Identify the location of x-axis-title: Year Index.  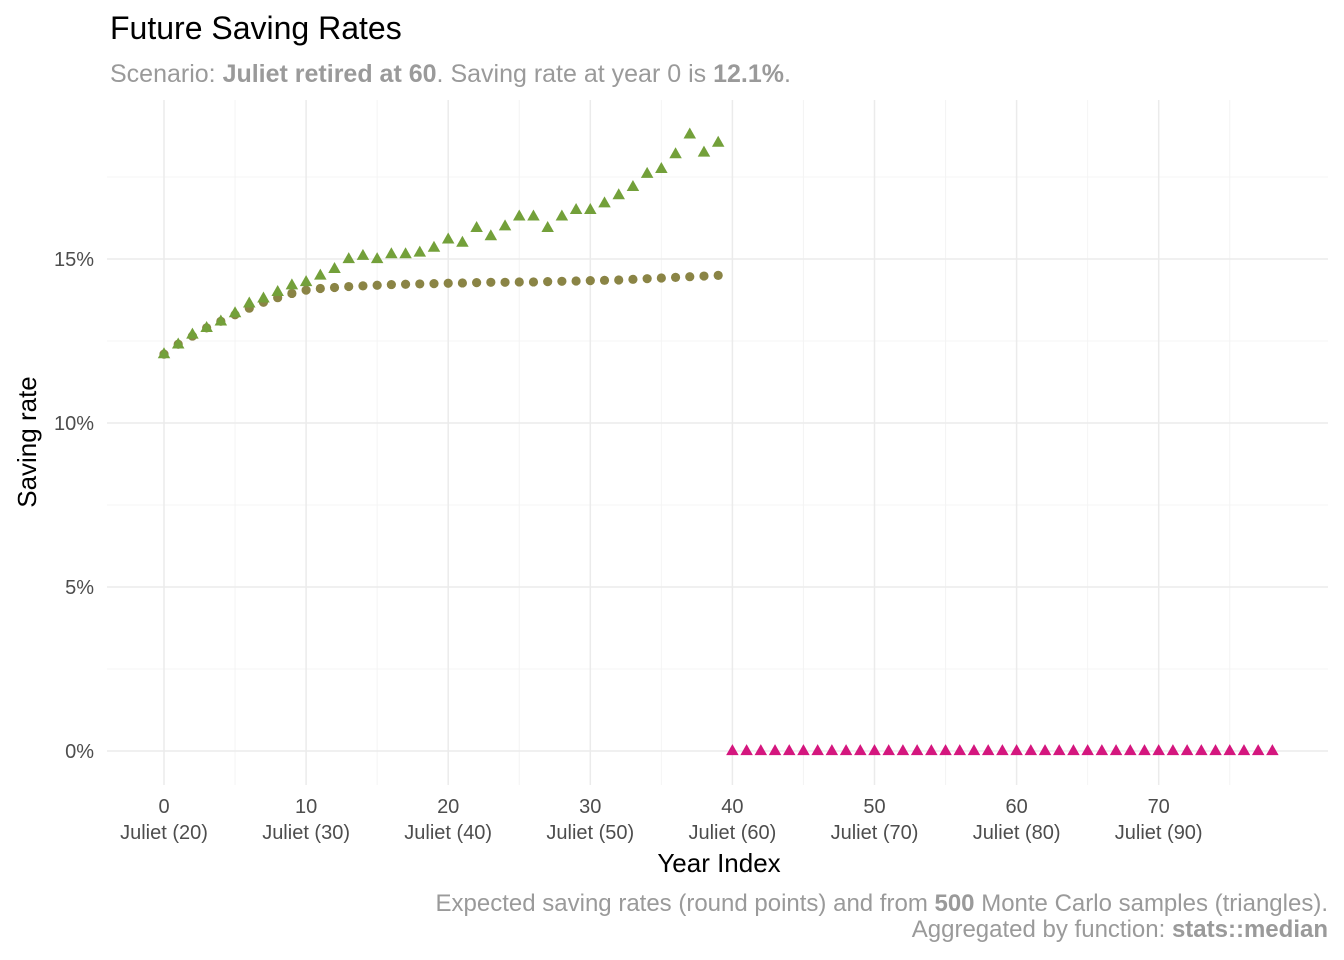
(718, 863).